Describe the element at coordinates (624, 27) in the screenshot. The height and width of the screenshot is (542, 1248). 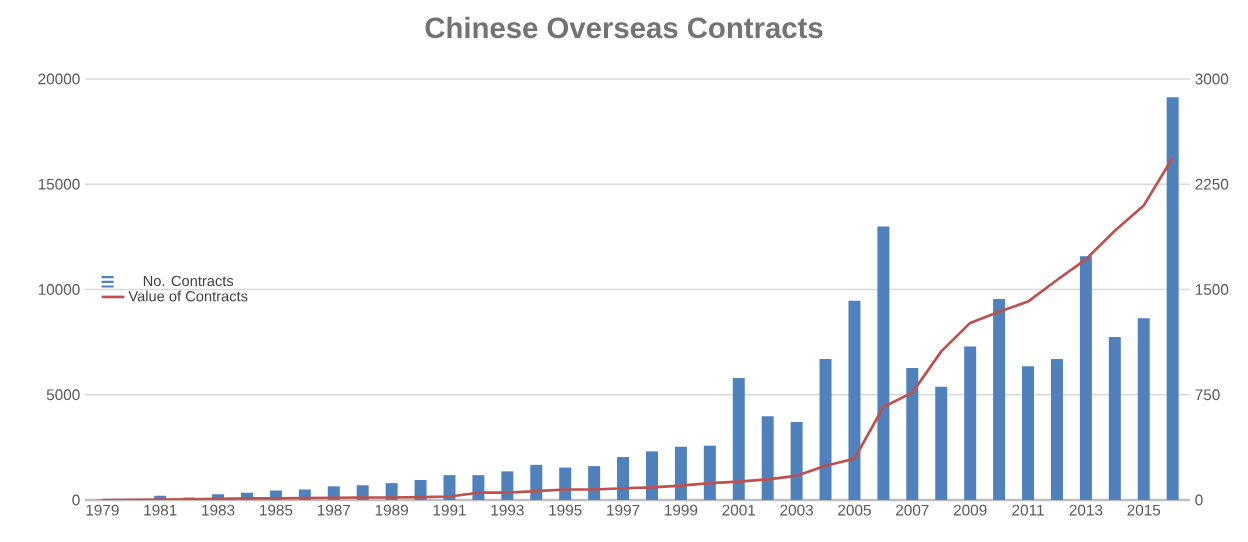
I see `chart-title: Chinese Overseas Contracts` at that location.